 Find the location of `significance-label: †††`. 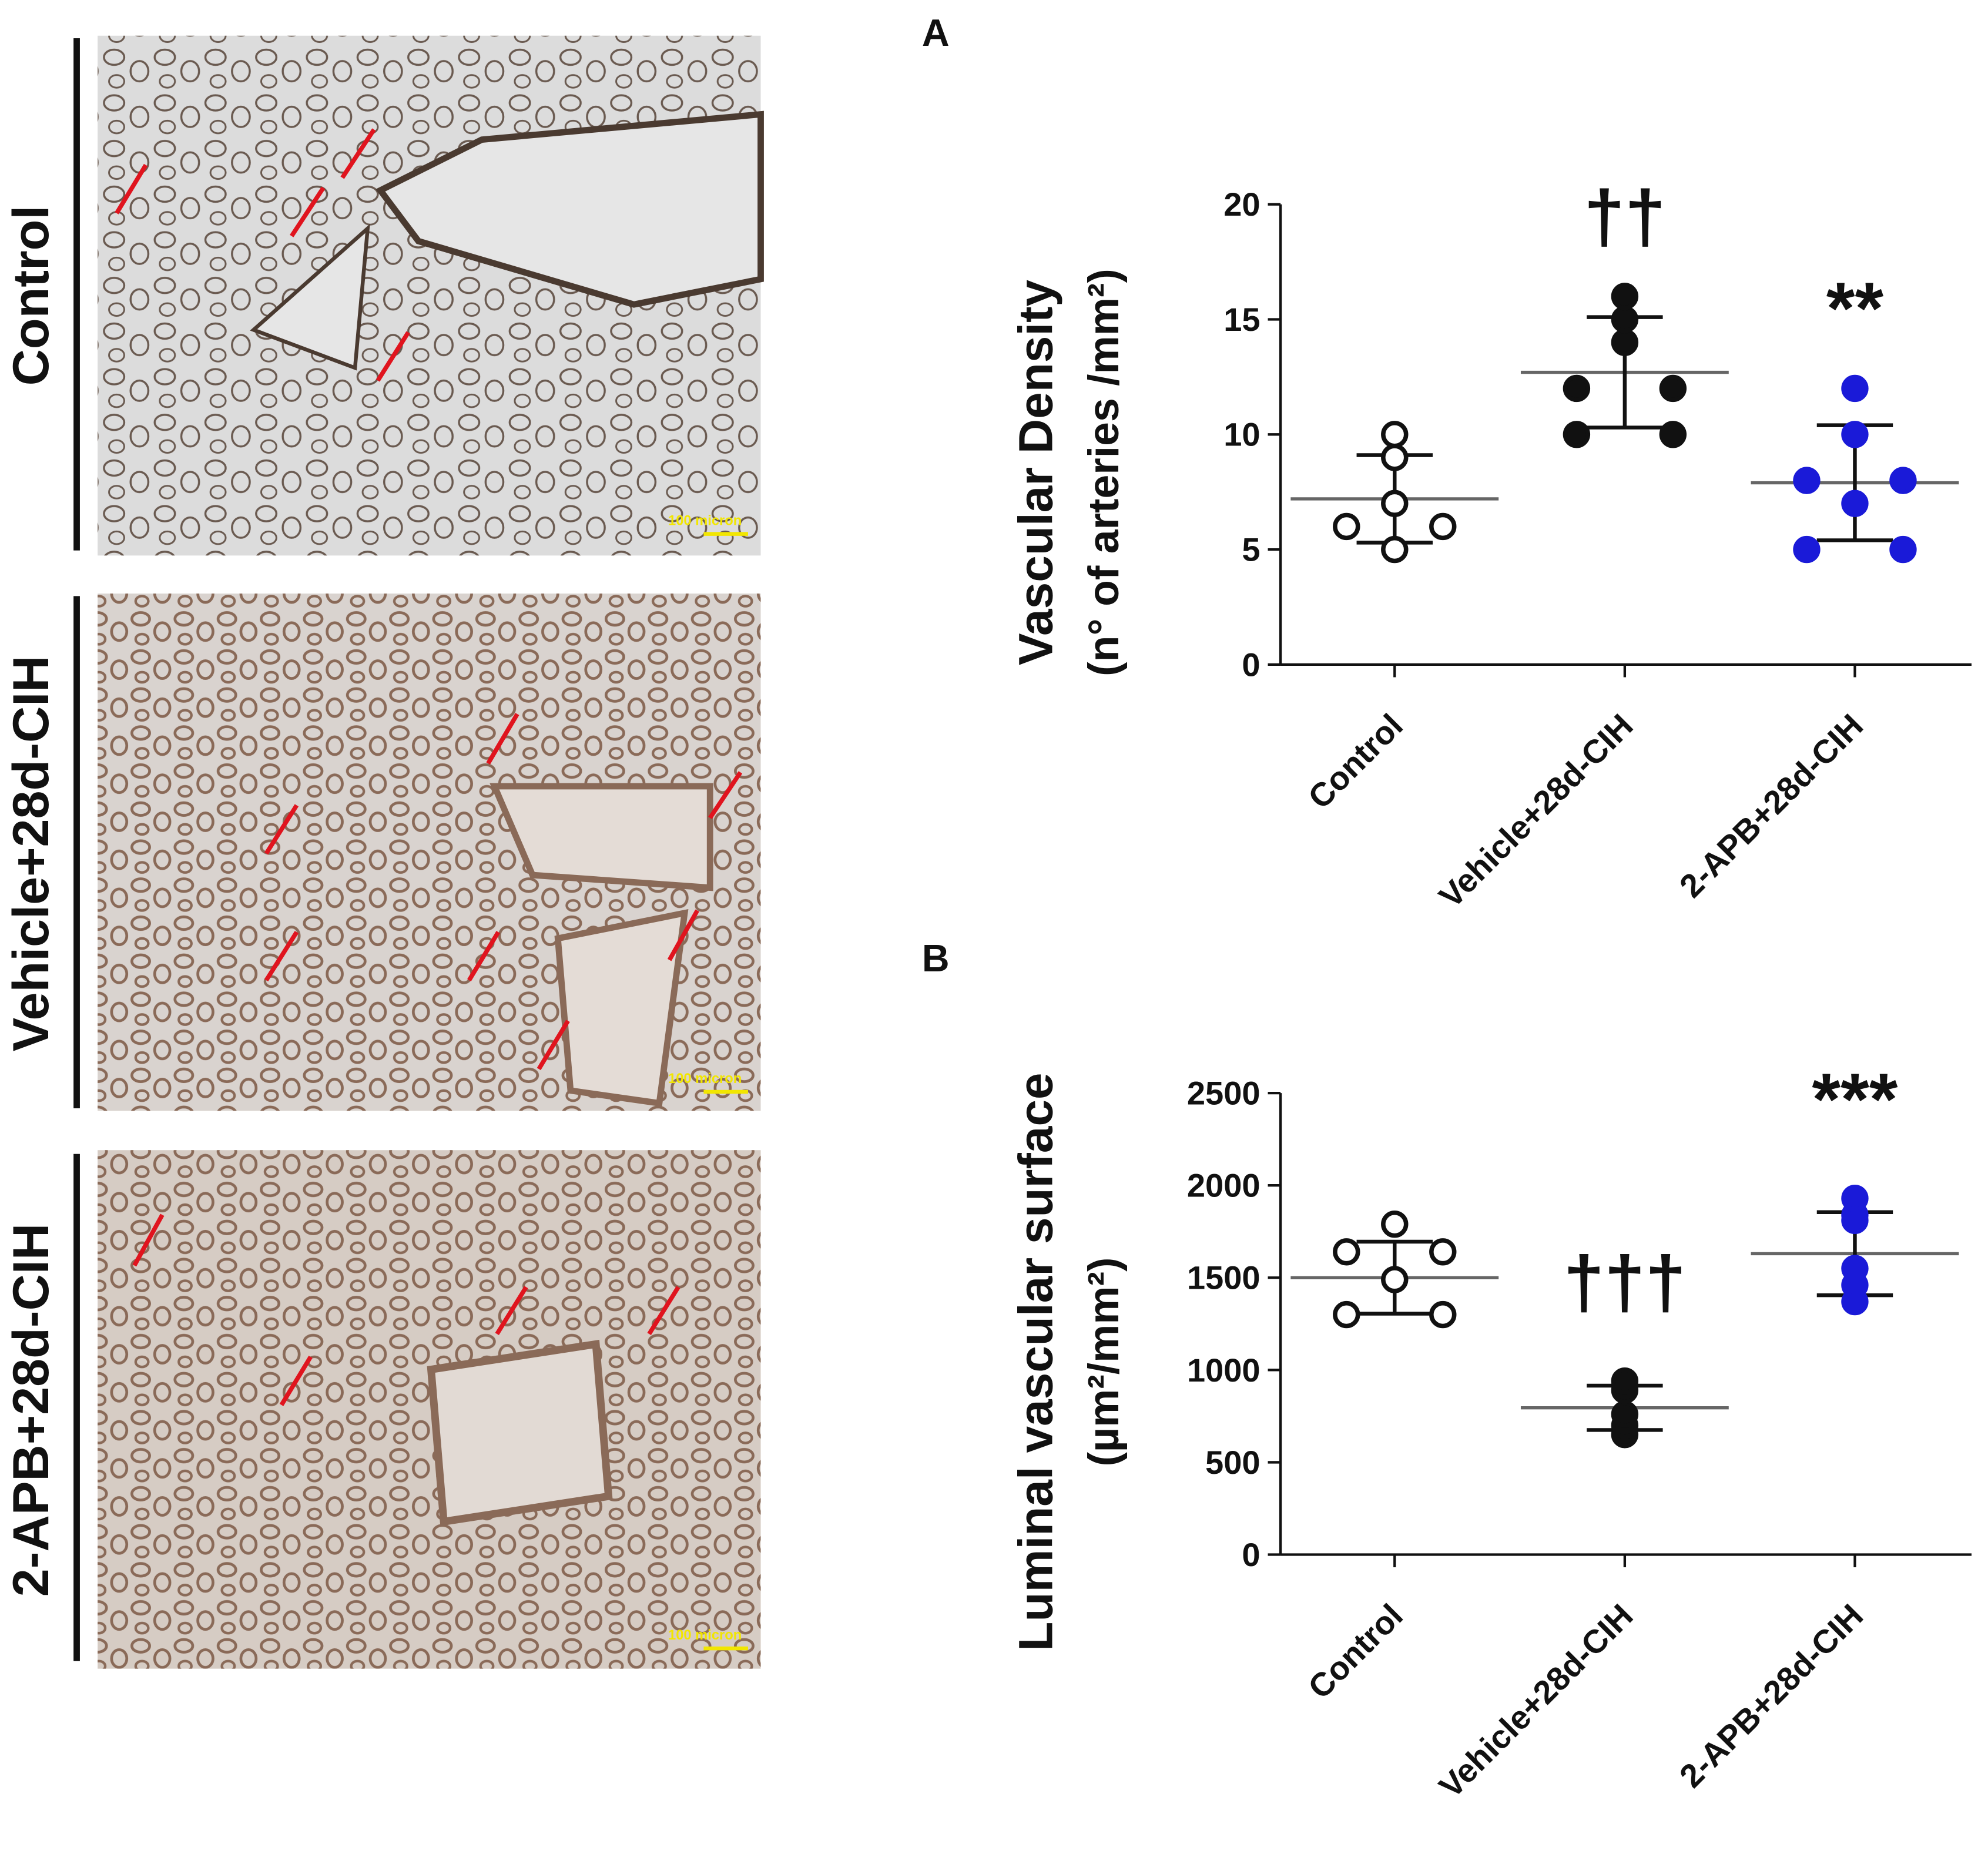

significance-label: ††† is located at coordinates (1624, 1282).